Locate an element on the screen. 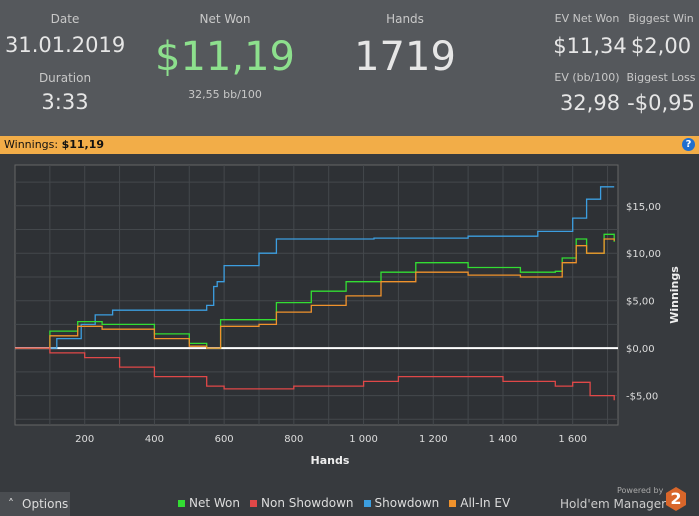  ev-net-won-value: $11,34 is located at coordinates (590, 46).